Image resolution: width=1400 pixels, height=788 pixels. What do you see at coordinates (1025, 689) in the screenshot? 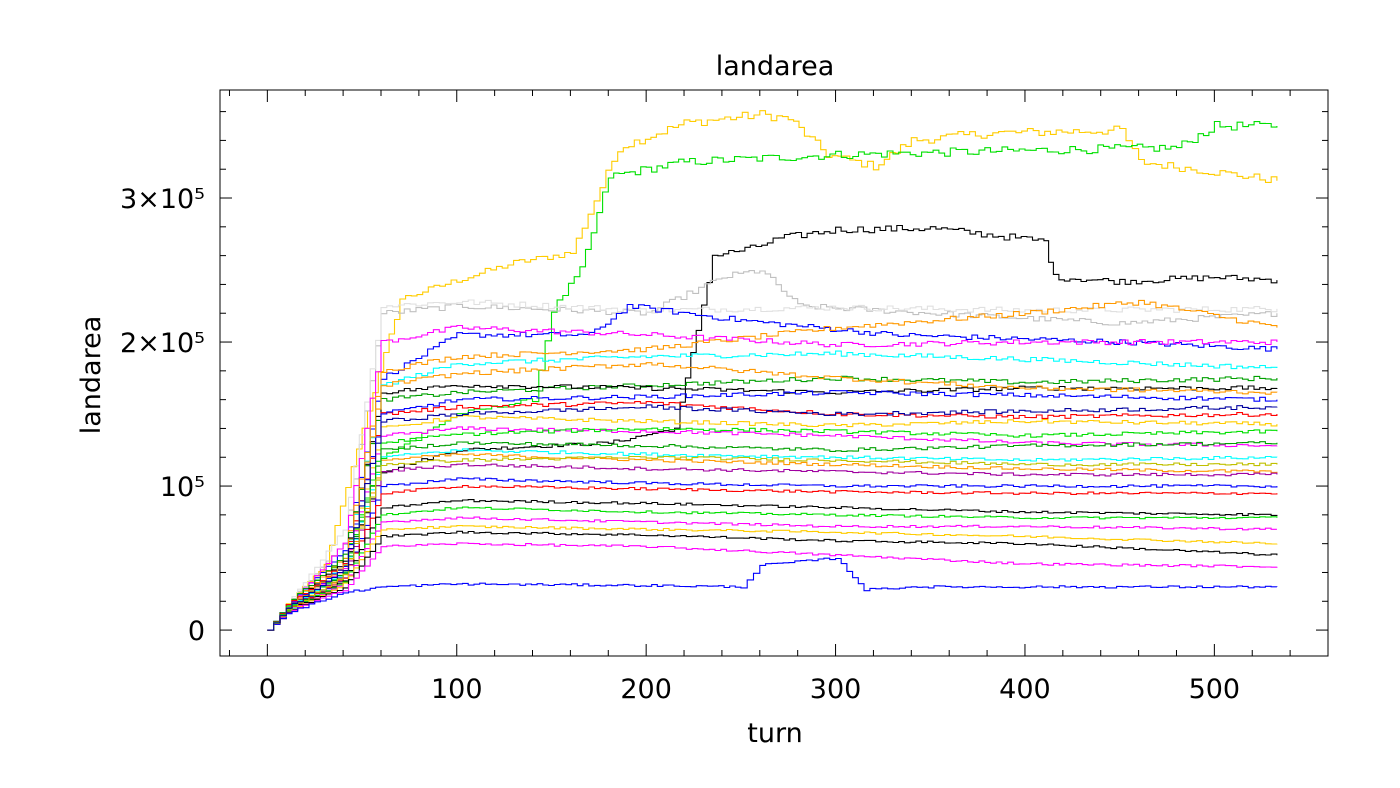
I see `x-tick-label: 400` at bounding box center [1025, 689].